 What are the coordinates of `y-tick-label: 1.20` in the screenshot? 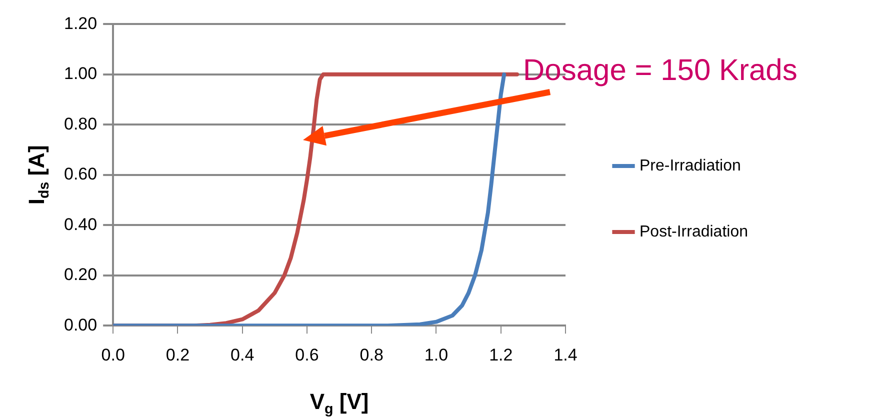 It's located at (81, 23).